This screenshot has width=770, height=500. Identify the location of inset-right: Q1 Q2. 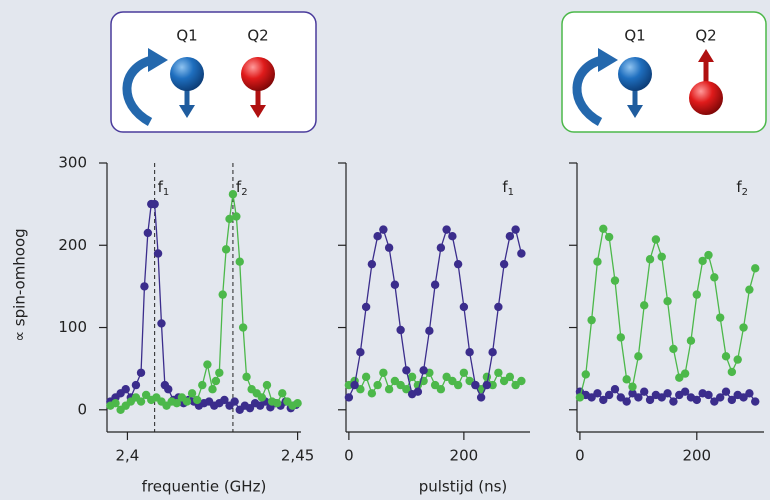
(664, 72).